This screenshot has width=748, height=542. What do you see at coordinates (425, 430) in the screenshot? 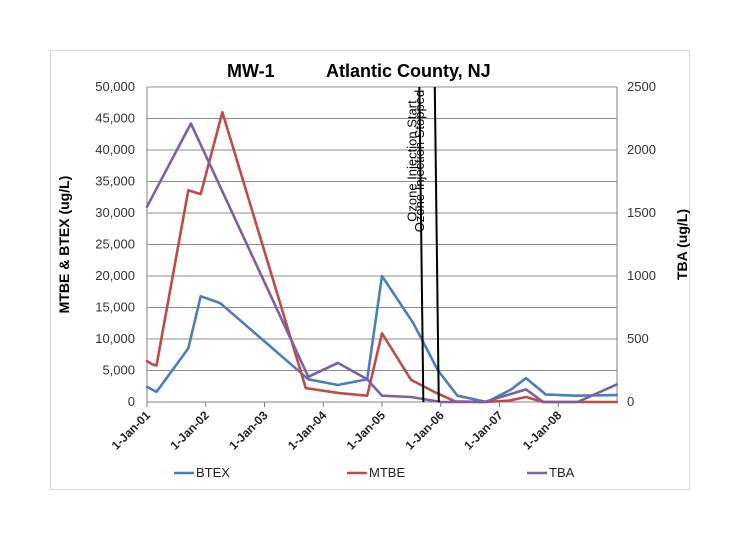
I see `x-tick-label: 1-Jan-06` at bounding box center [425, 430].